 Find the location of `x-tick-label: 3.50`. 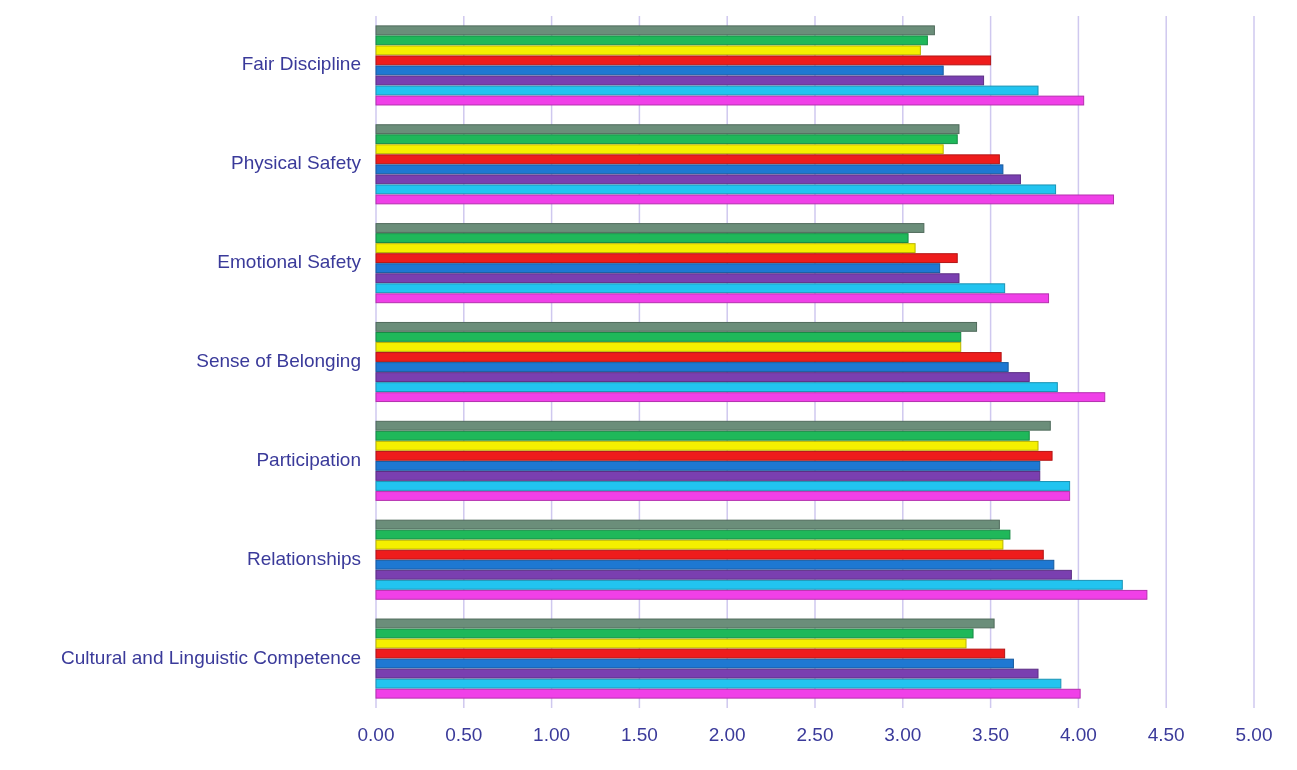

x-tick-label: 3.50 is located at coordinates (991, 734).